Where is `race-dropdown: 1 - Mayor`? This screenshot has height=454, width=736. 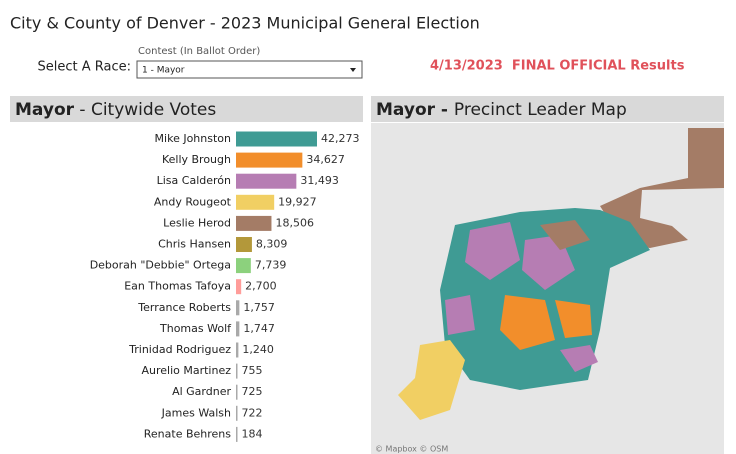 race-dropdown: 1 - Mayor is located at coordinates (249, 69).